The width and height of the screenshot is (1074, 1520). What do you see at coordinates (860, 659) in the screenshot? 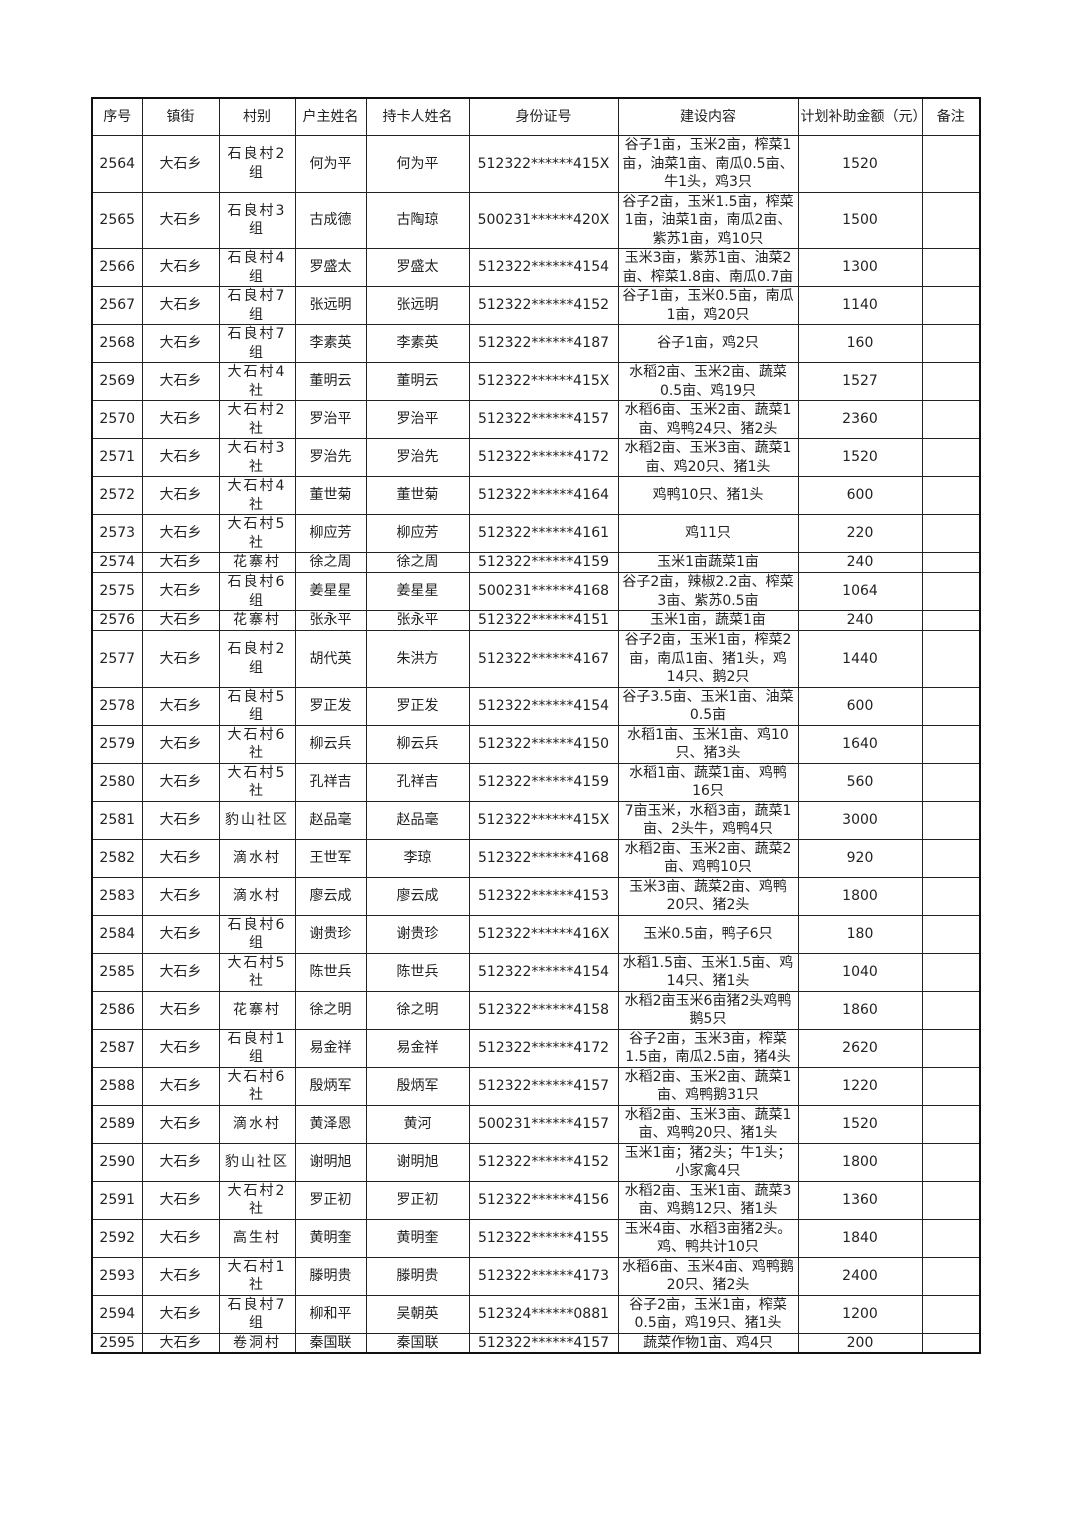
I see `cell-amount: 1440` at bounding box center [860, 659].